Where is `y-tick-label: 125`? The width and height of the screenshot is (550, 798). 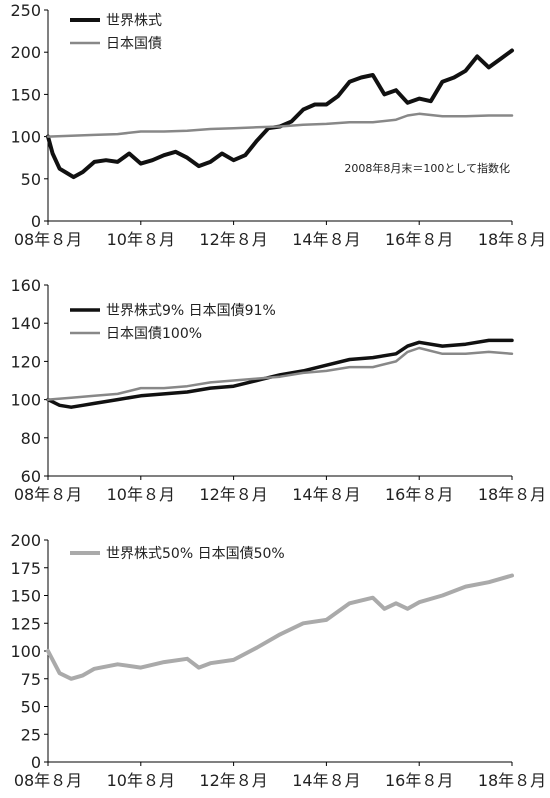 y-tick-label: 125 is located at coordinates (25, 623).